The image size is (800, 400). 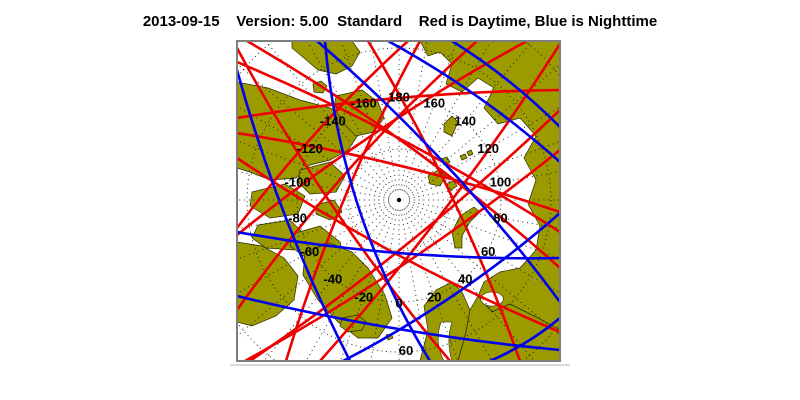 What do you see at coordinates (399, 97) in the screenshot?
I see `longitude-label: 180` at bounding box center [399, 97].